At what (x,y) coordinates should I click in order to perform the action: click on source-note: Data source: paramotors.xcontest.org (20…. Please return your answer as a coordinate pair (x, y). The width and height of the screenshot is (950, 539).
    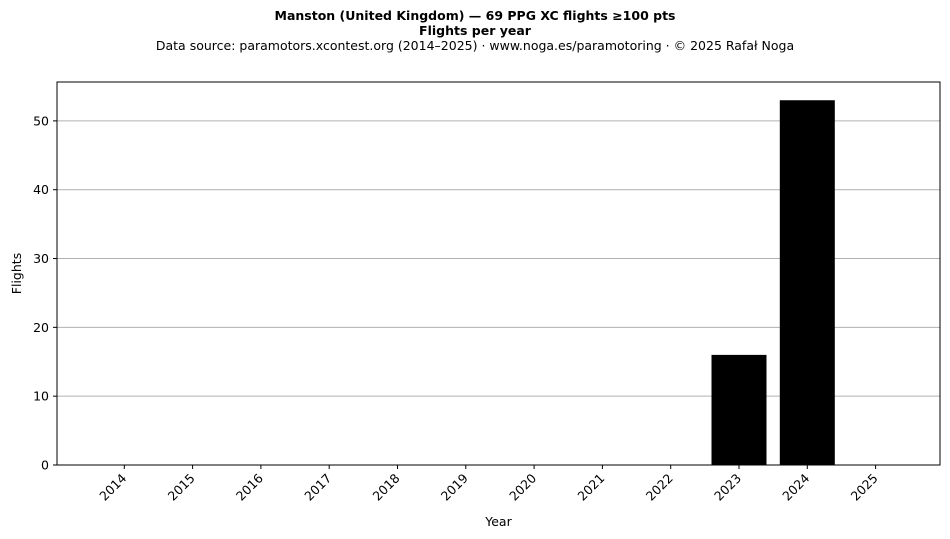
    Looking at the image, I should click on (475, 45).